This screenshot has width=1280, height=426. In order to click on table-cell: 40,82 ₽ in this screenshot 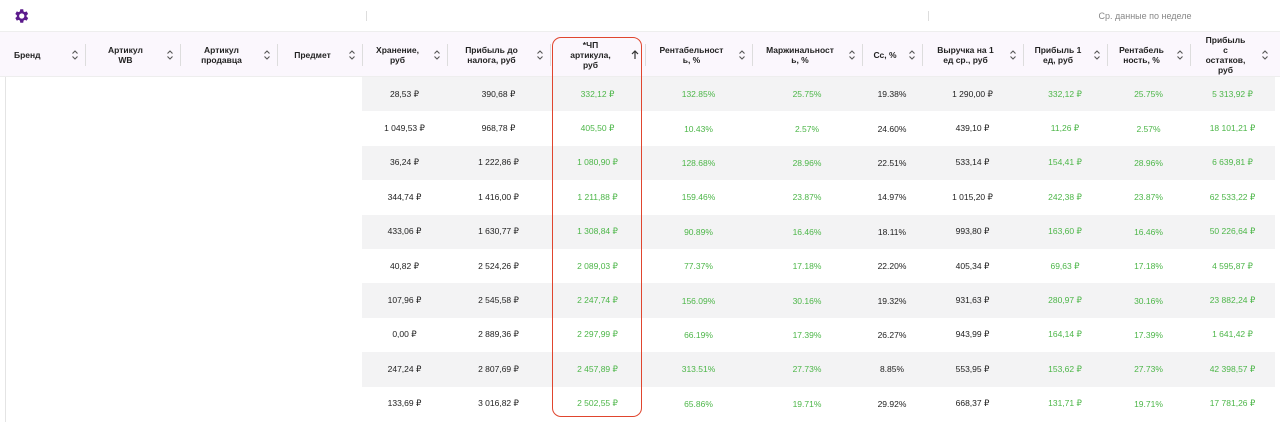, I will do `click(404, 265)`.